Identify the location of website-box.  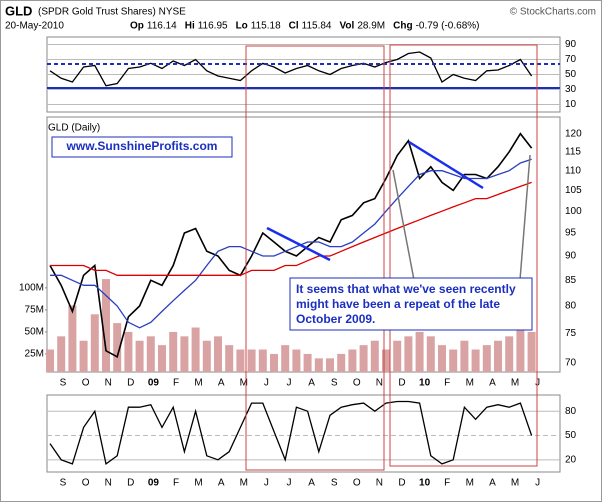
(142, 147).